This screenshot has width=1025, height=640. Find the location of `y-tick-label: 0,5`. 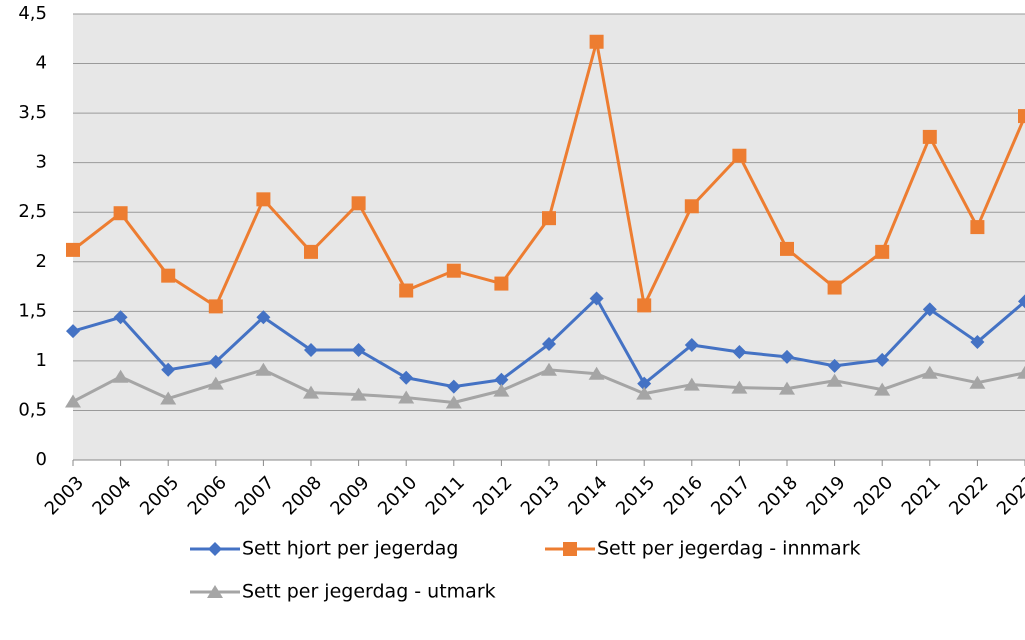

y-tick-label: 0,5 is located at coordinates (32, 409).